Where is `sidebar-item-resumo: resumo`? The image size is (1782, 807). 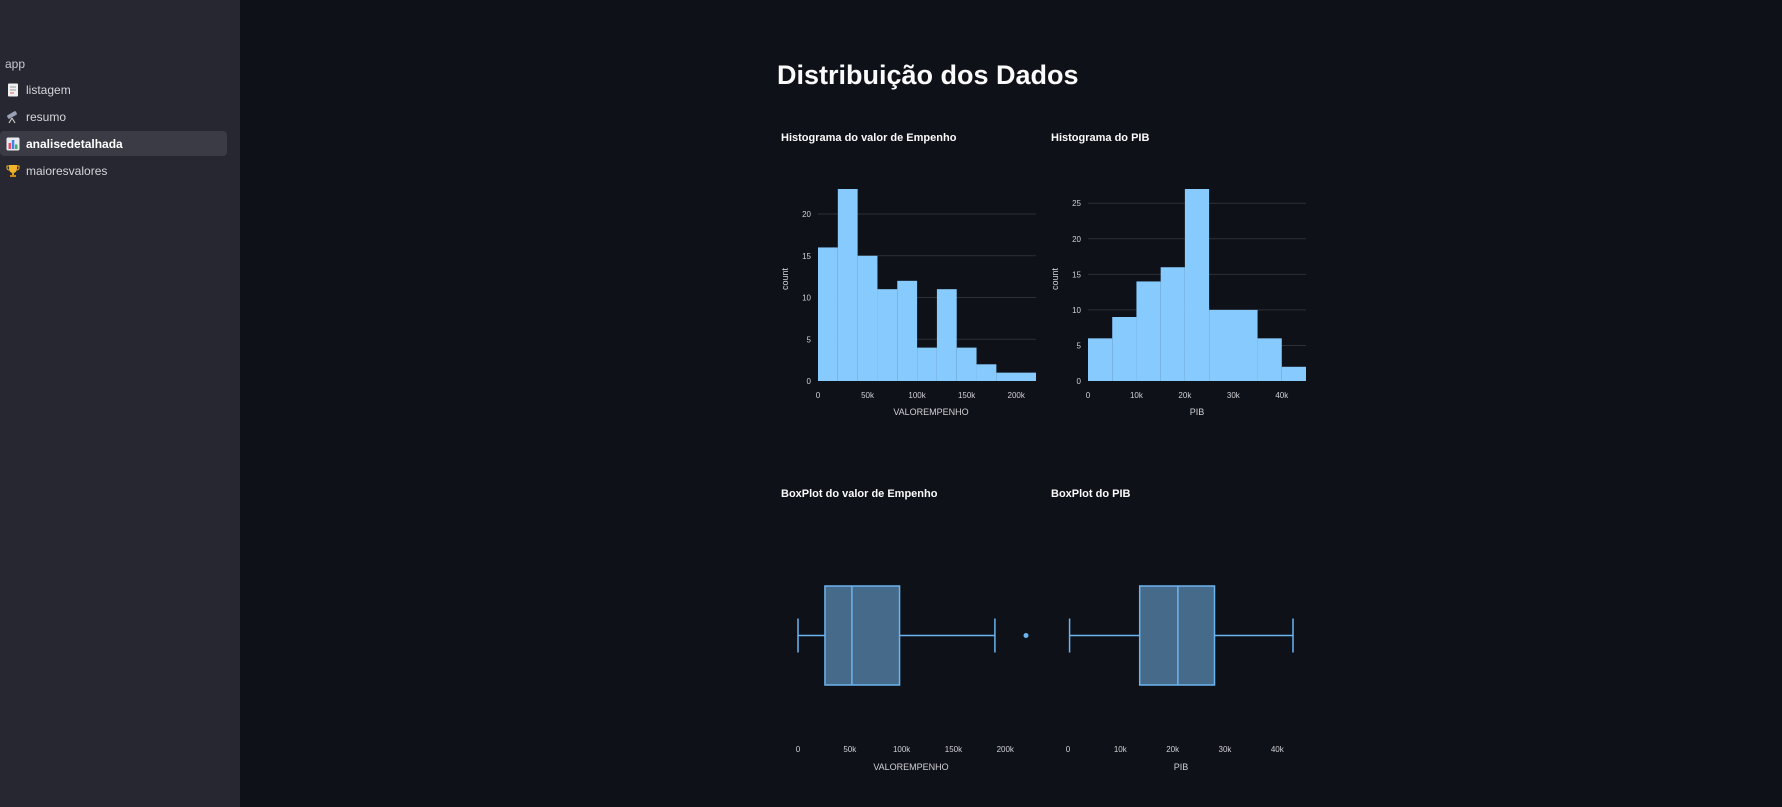
sidebar-item-resumo: resumo is located at coordinates (113, 116).